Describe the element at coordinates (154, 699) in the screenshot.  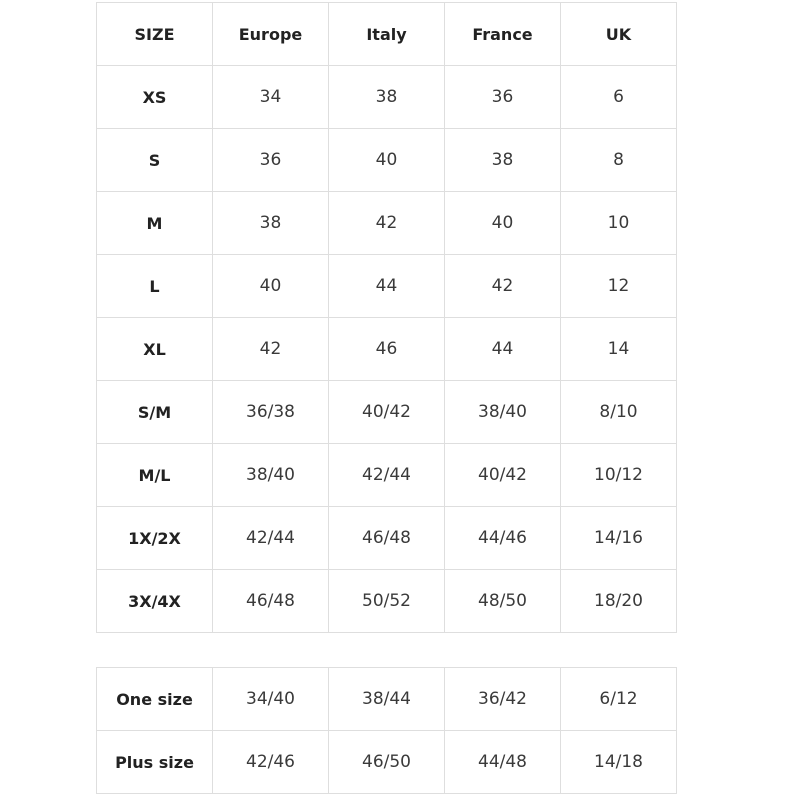
I see `size-label: One size` at that location.